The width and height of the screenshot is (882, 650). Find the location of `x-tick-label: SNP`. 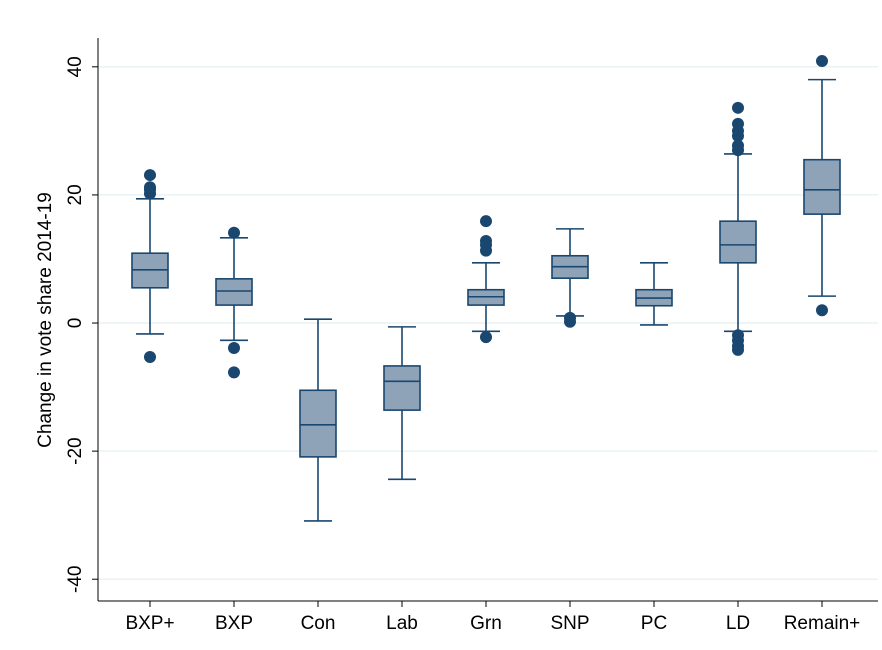

x-tick-label: SNP is located at coordinates (569, 623).